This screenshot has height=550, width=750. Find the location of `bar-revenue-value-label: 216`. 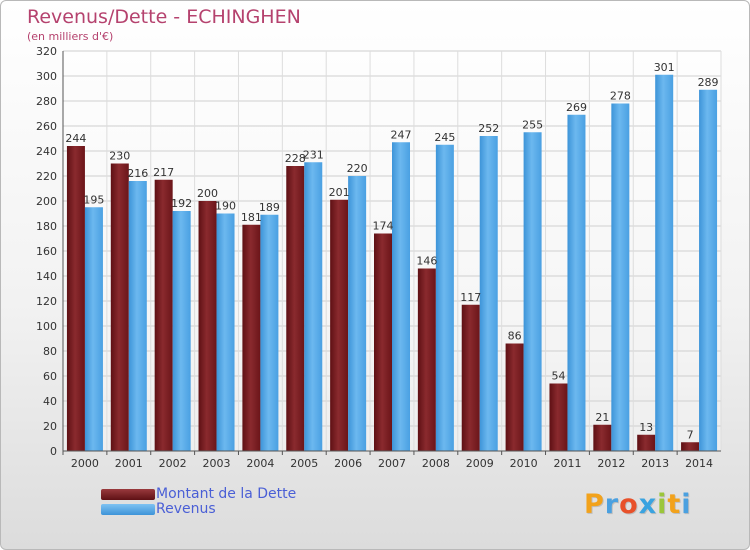

bar-revenue-value-label: 216 is located at coordinates (137, 173).